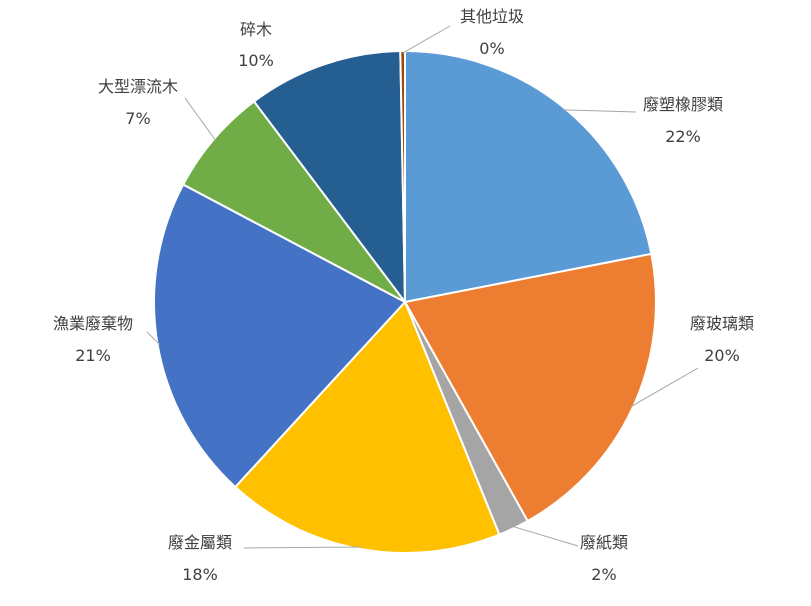 The image size is (811, 606). What do you see at coordinates (93, 323) in the screenshot?
I see `slice-label-5: 漁業廢棄物` at bounding box center [93, 323].